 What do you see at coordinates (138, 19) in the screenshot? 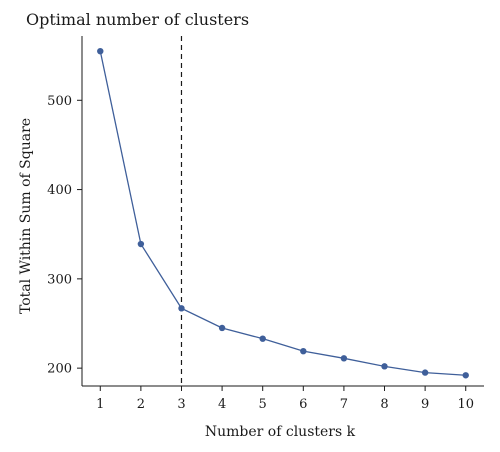
I see `chart-title: Optimal number of clusters` at bounding box center [138, 19].